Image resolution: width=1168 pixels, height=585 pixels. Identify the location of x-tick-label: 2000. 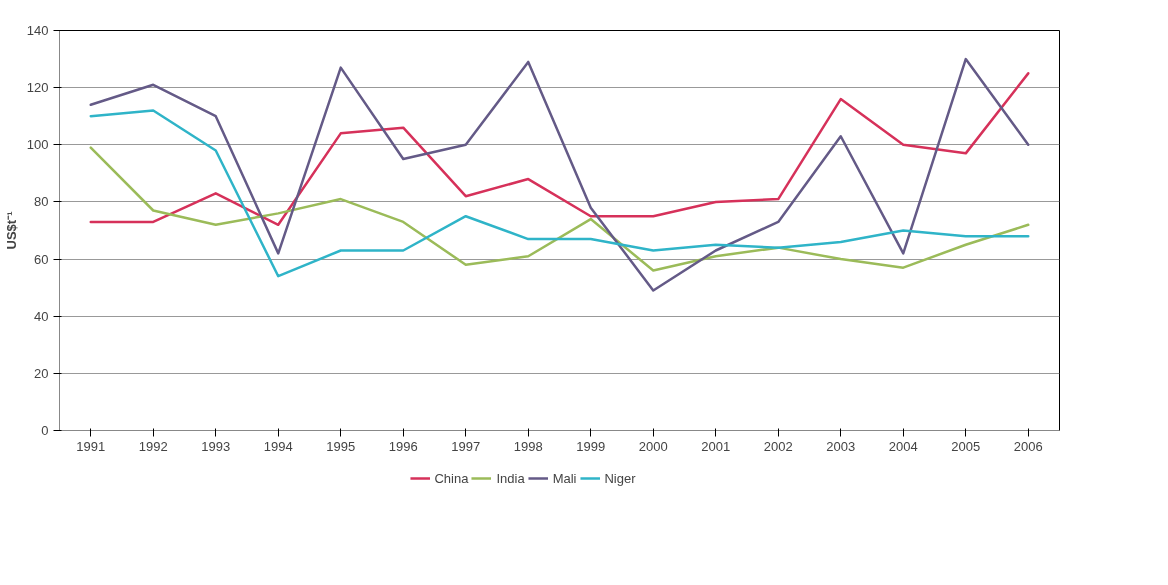
(653, 446).